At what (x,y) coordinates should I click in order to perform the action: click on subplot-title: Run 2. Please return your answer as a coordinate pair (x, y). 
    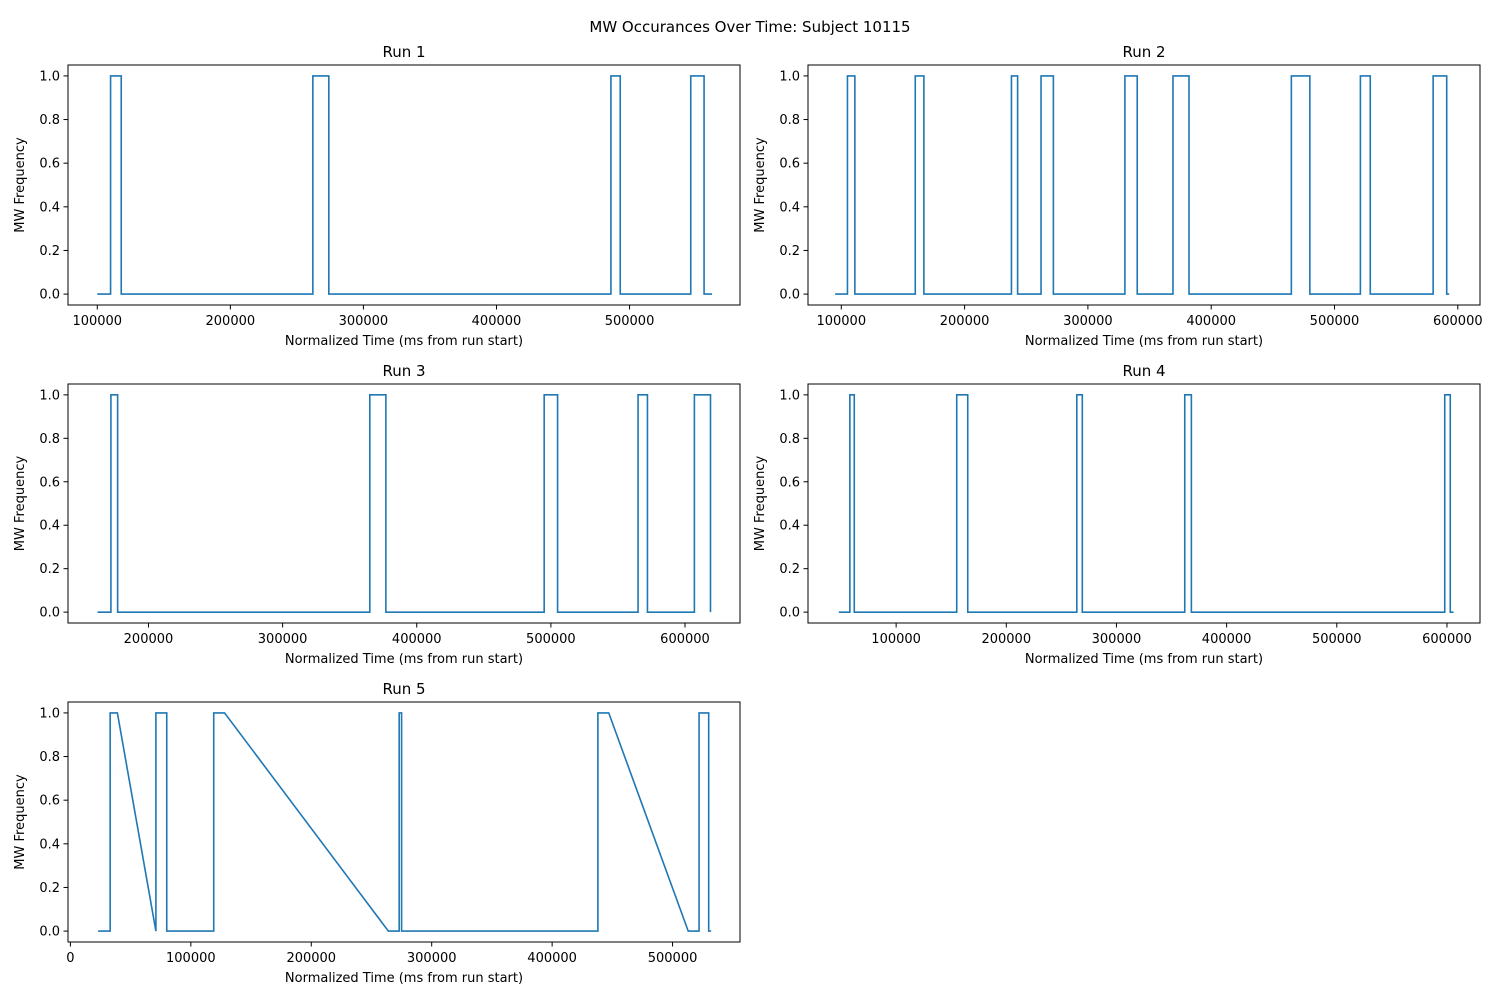
    Looking at the image, I should click on (1143, 52).